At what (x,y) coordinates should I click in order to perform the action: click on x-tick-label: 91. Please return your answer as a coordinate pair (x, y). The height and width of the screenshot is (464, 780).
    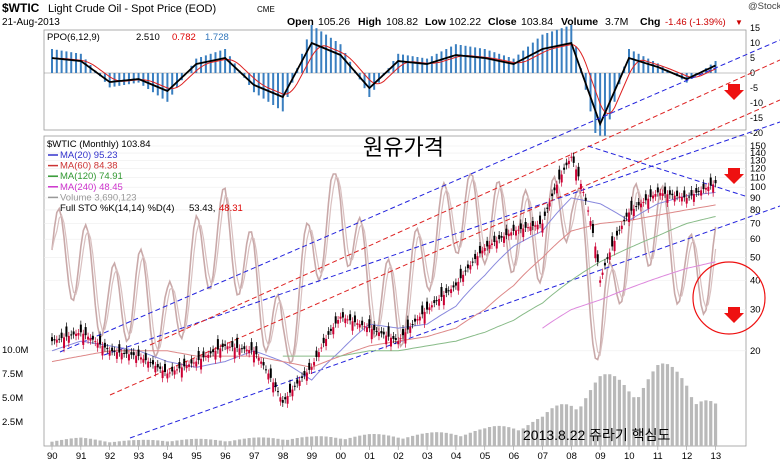
    Looking at the image, I should click on (81, 456).